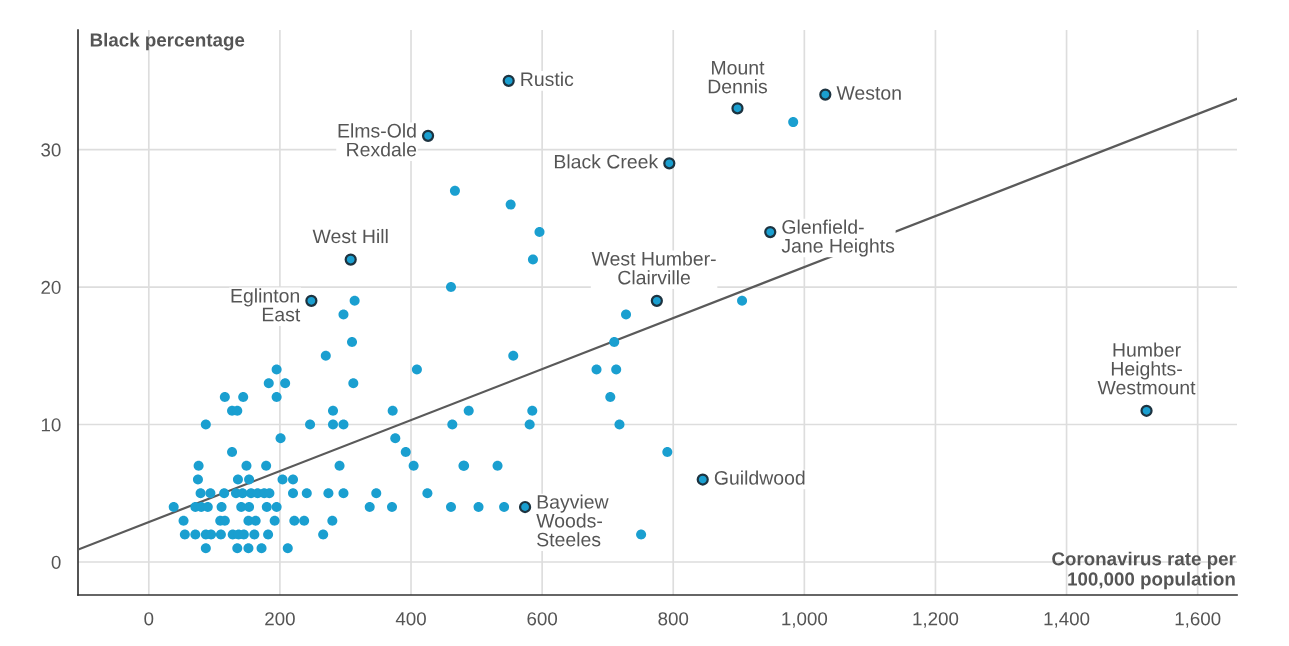 This screenshot has height=646, width=1289. I want to click on x-tick-label: 1,000, so click(805, 620).